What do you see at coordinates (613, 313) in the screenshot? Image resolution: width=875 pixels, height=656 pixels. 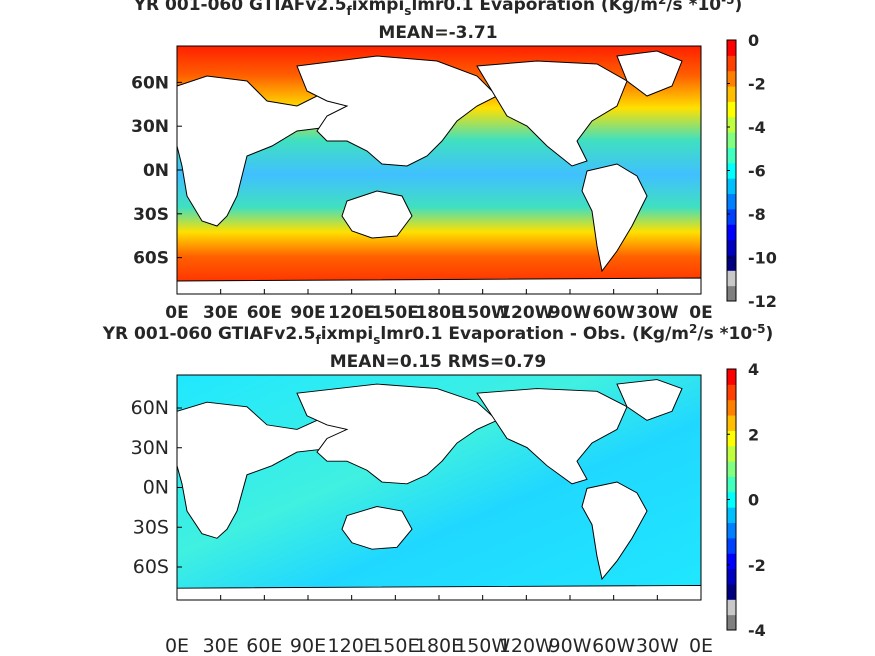 I see `x-tick-label: 60W` at bounding box center [613, 313].